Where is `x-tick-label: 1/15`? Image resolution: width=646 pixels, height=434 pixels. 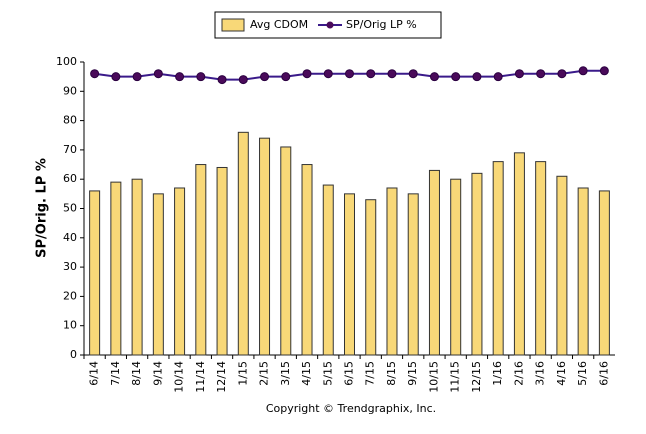
x-tick-label: 1/15 is located at coordinates (242, 373).